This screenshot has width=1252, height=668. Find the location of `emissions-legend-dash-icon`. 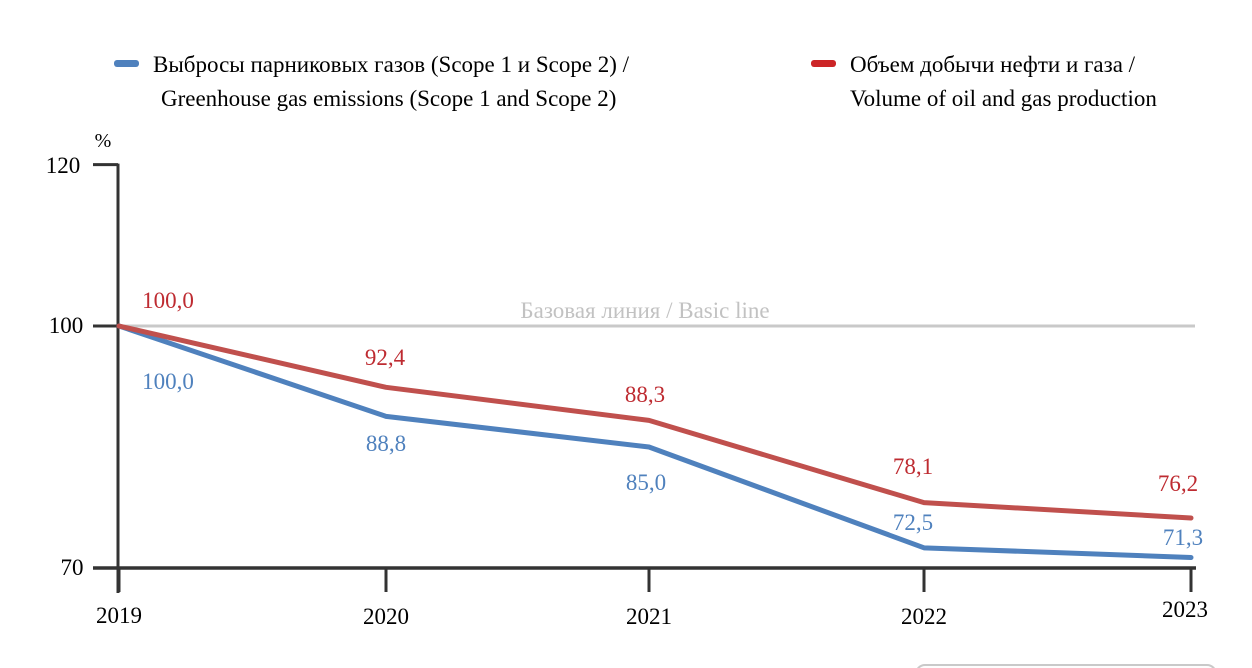

emissions-legend-dash-icon is located at coordinates (126, 63).